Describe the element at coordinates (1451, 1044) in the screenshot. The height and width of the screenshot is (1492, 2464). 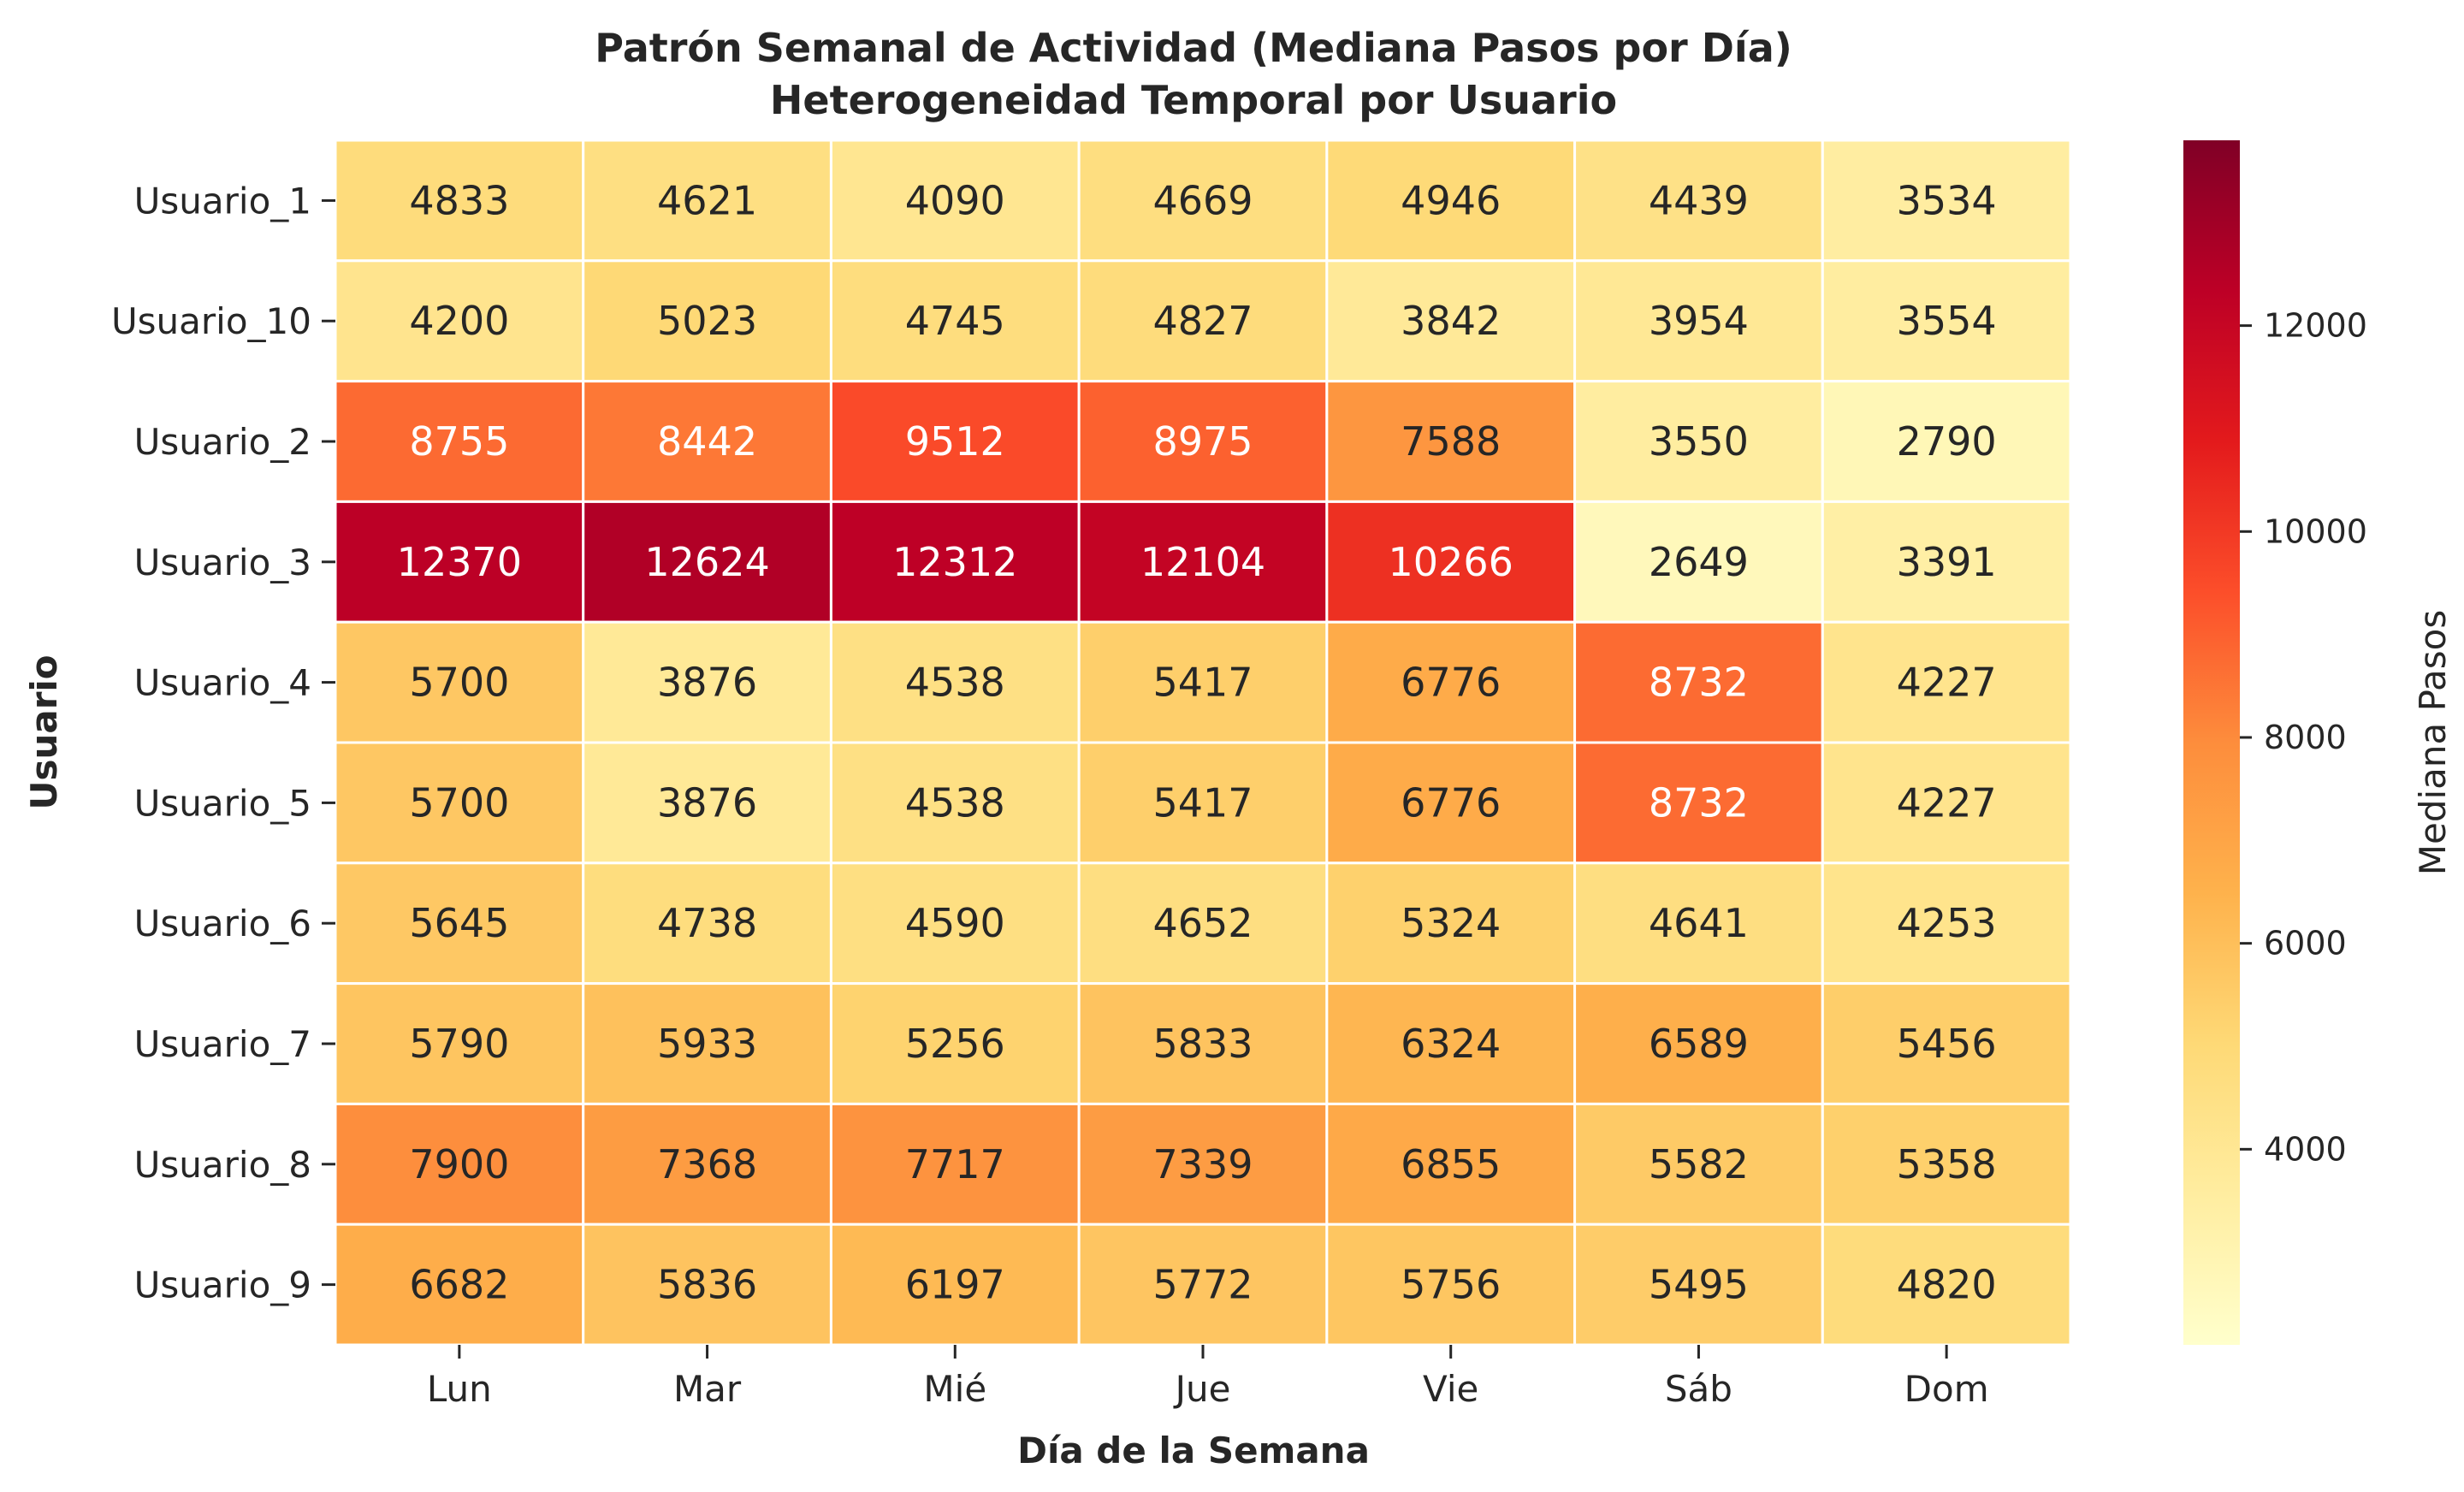
I see `cell-value-label: 6324` at that location.